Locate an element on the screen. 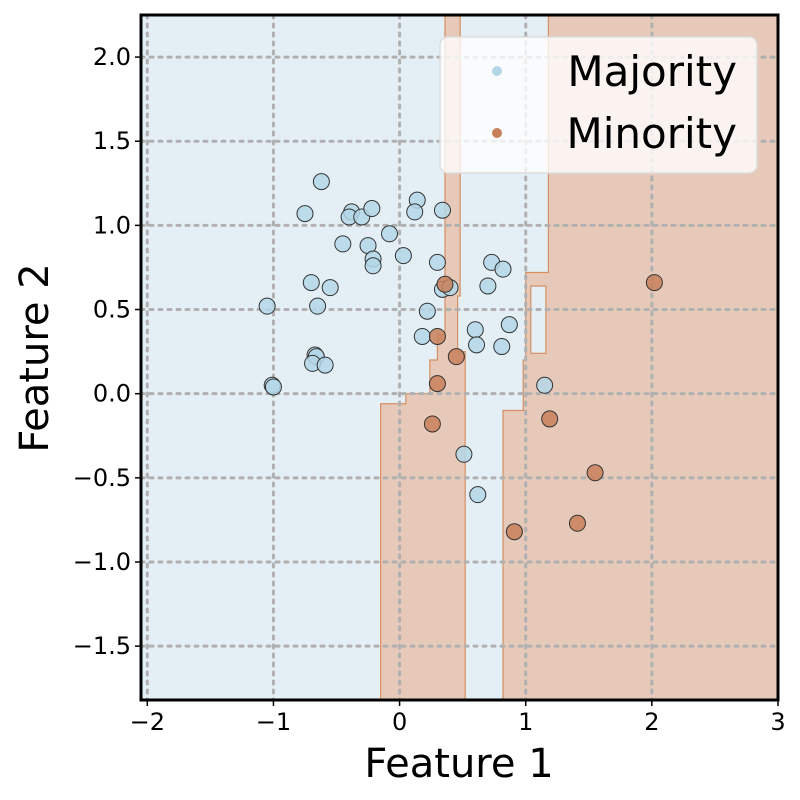  y-tick-label: 1.5 is located at coordinates (112, 141).